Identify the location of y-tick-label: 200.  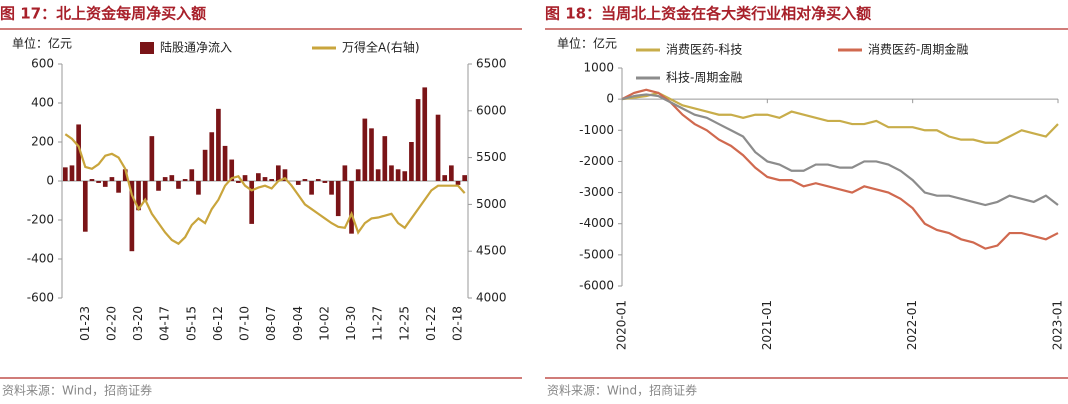
(42, 142).